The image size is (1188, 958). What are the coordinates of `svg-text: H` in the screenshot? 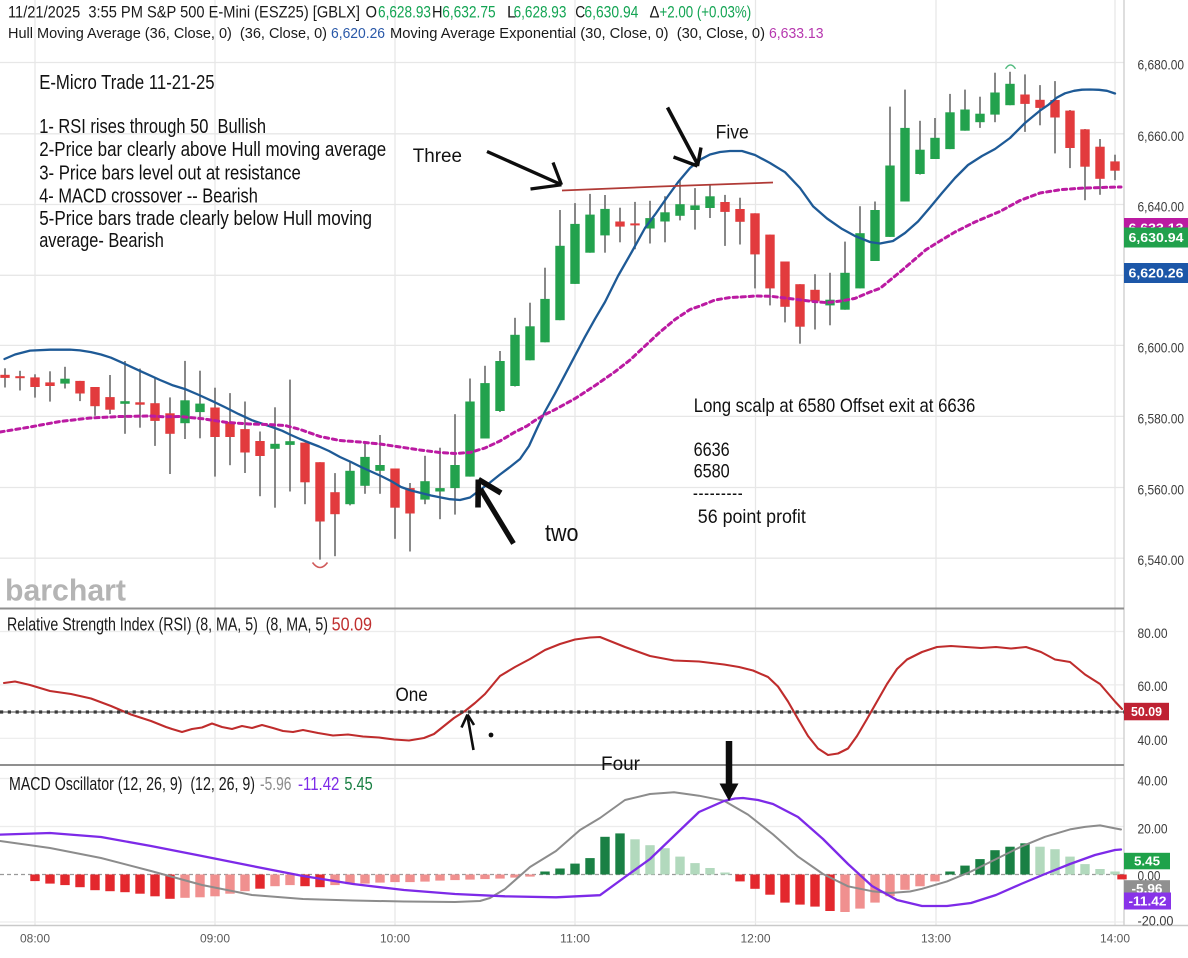 It's located at (437, 13).